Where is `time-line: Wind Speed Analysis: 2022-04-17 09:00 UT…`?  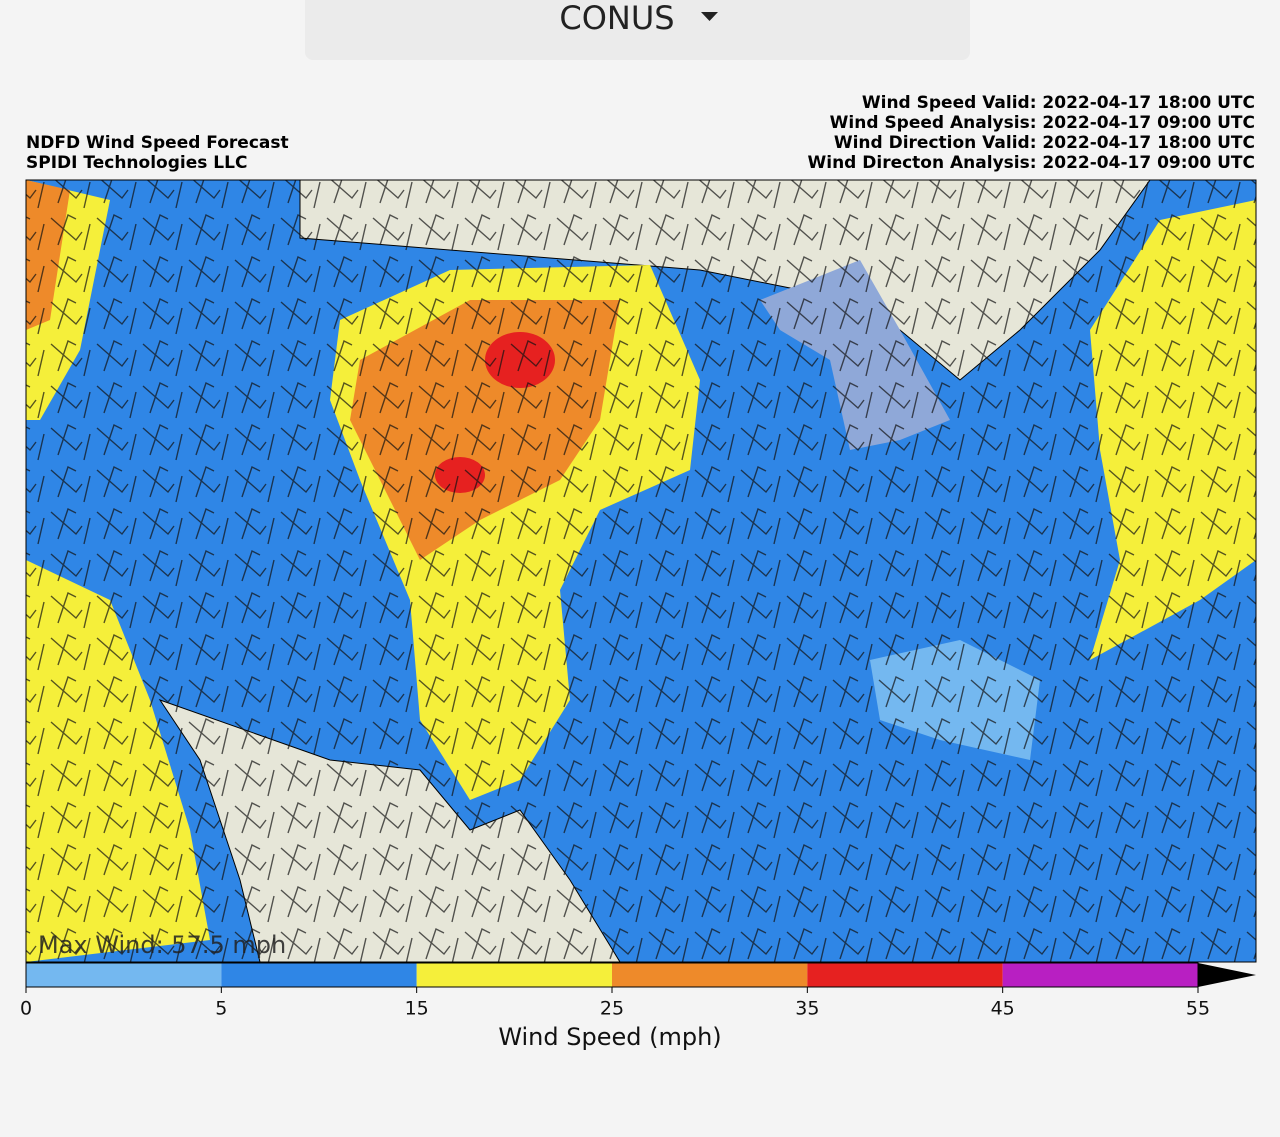 time-line: Wind Speed Analysis: 2022-04-17 09:00 UT… is located at coordinates (1042, 123).